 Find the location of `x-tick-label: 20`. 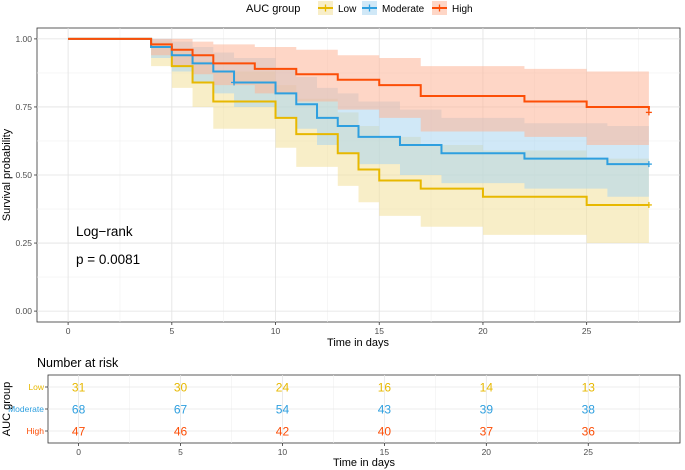

x-tick-label: 20 is located at coordinates (483, 331).